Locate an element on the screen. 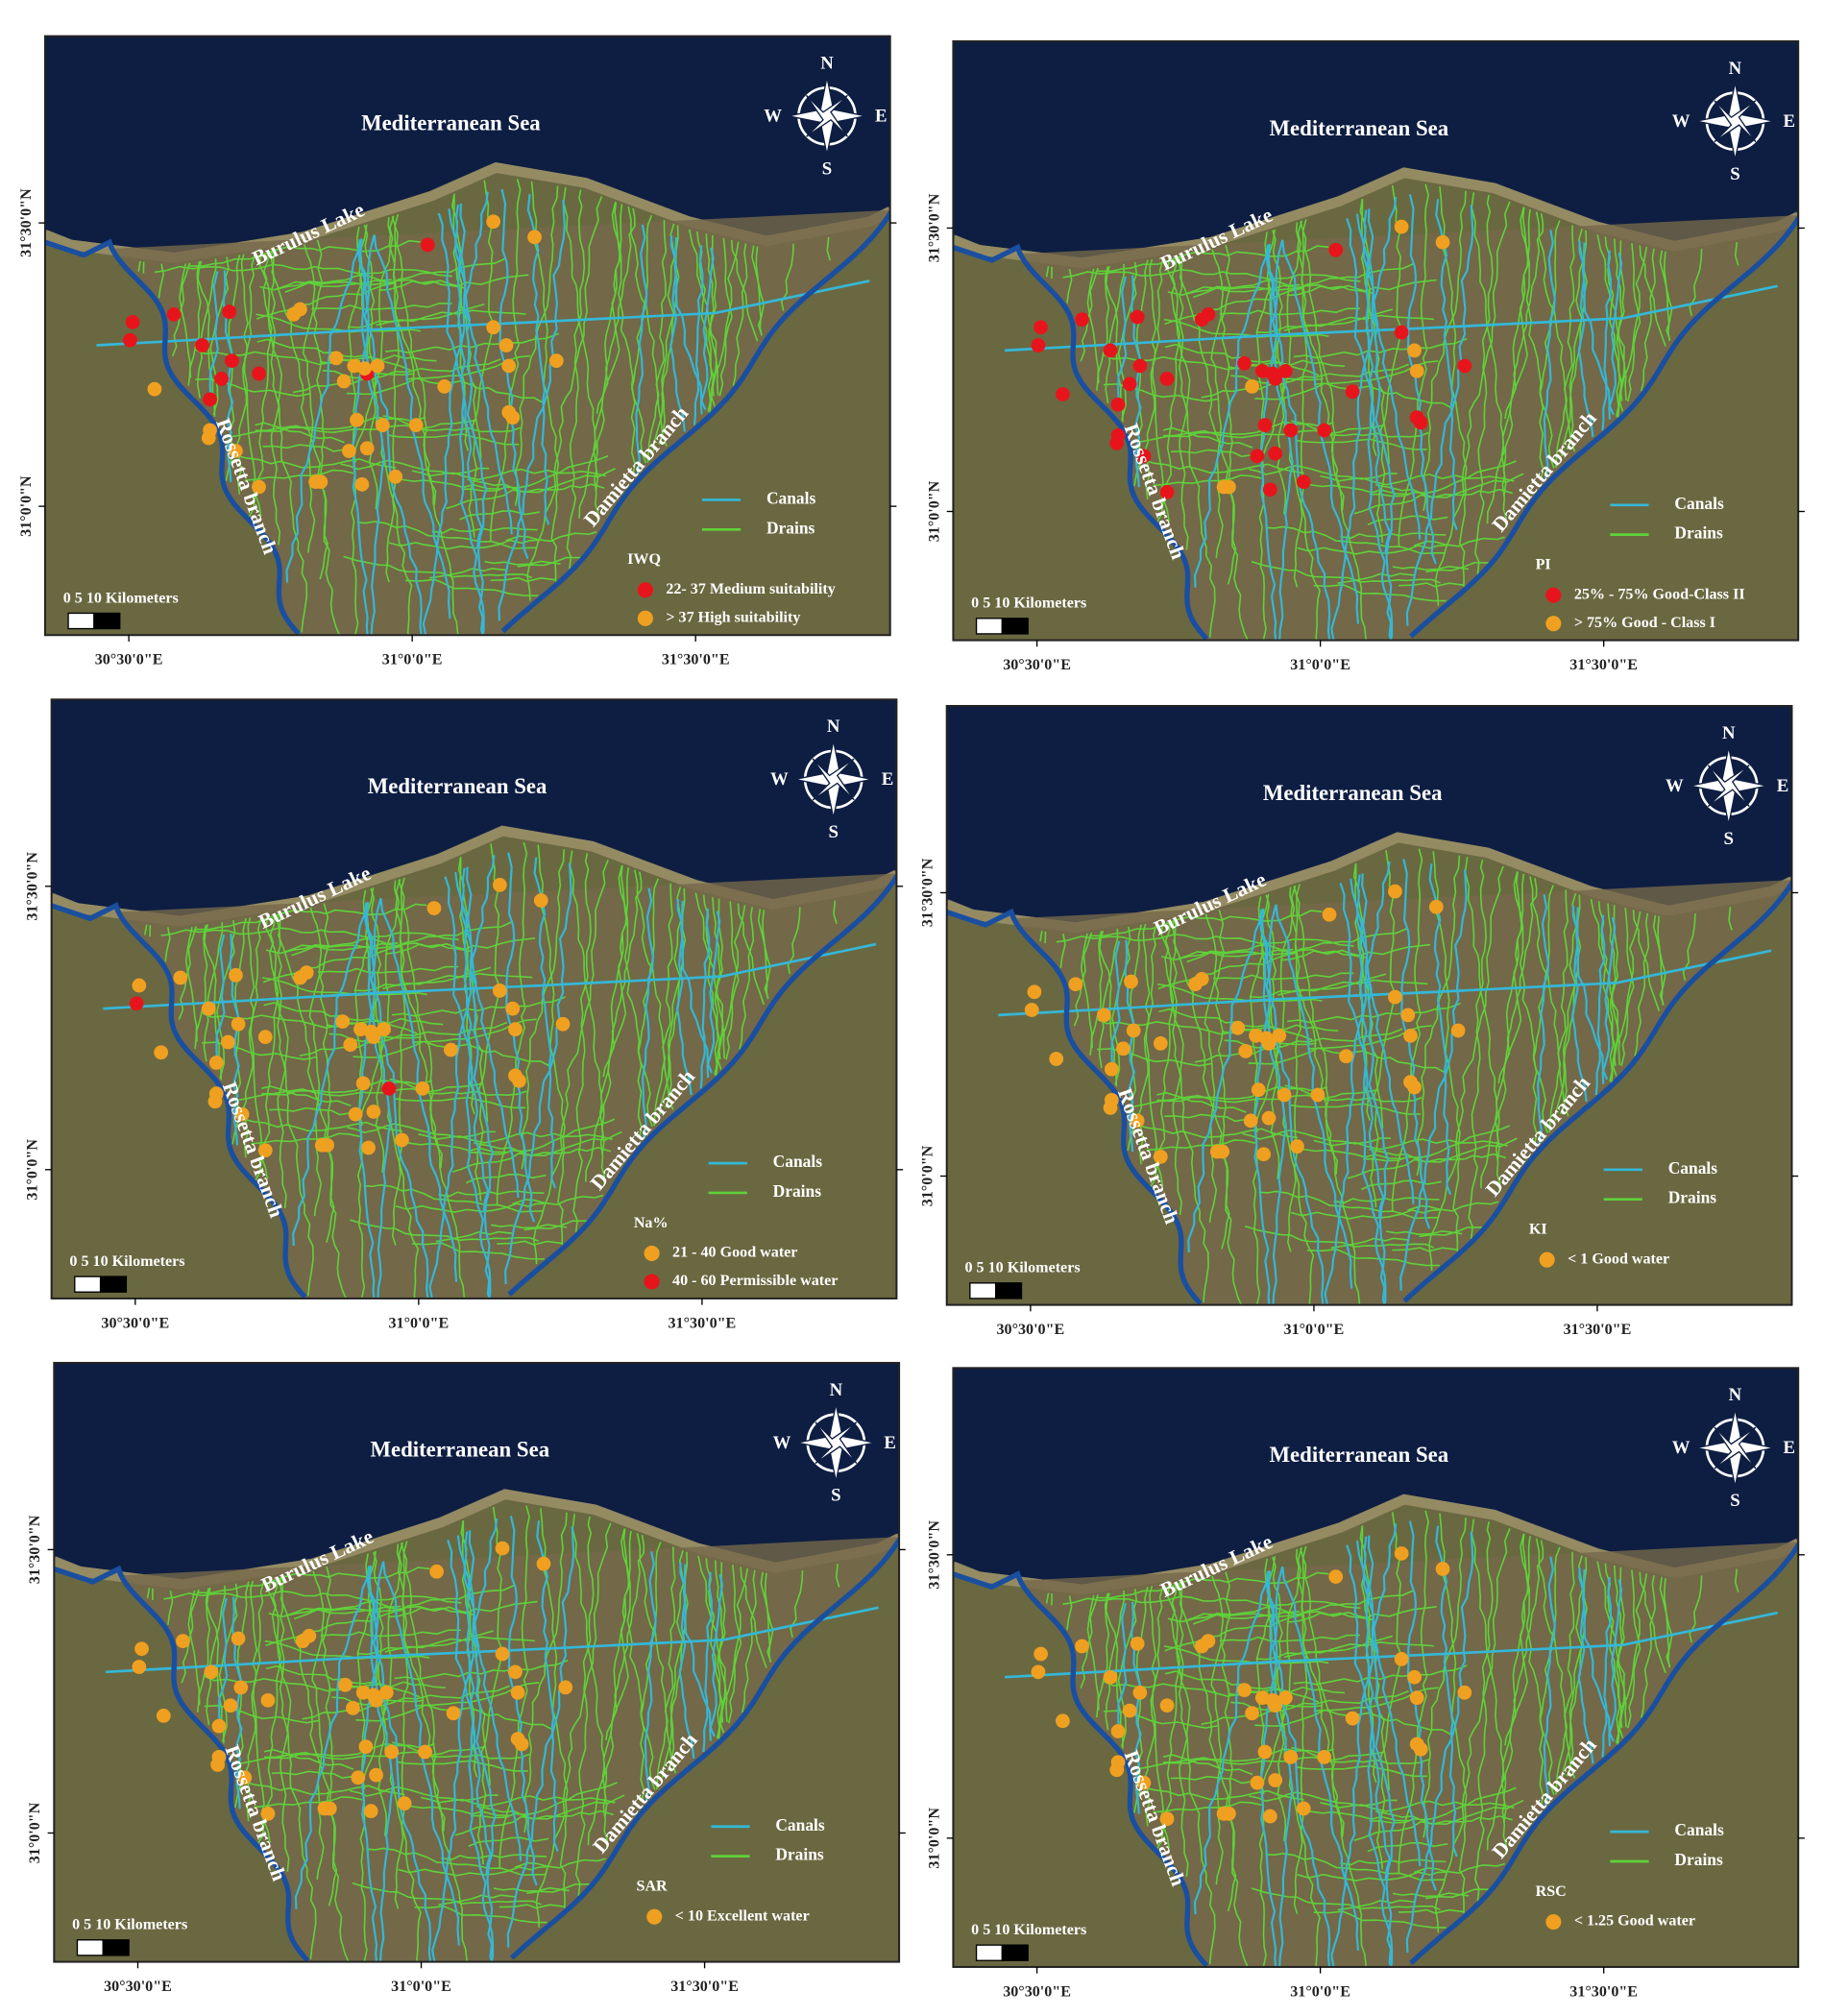 This screenshot has width=1824, height=2016. compass-s: S is located at coordinates (836, 1496).